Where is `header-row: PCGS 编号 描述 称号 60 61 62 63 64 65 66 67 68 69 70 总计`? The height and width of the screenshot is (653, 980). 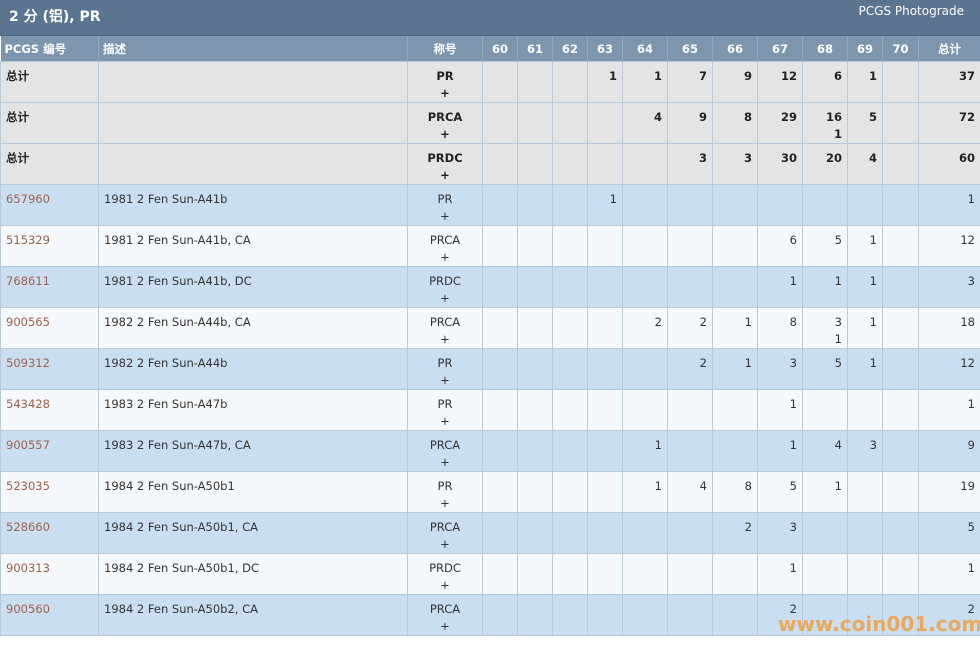
header-row: PCGS 编号 描述 称号 60 61 62 63 64 65 66 67 68 69 70 总计 is located at coordinates (490, 49).